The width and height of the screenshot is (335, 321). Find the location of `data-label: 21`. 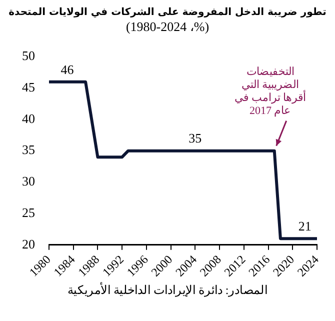

data-label: 21 is located at coordinates (305, 226).